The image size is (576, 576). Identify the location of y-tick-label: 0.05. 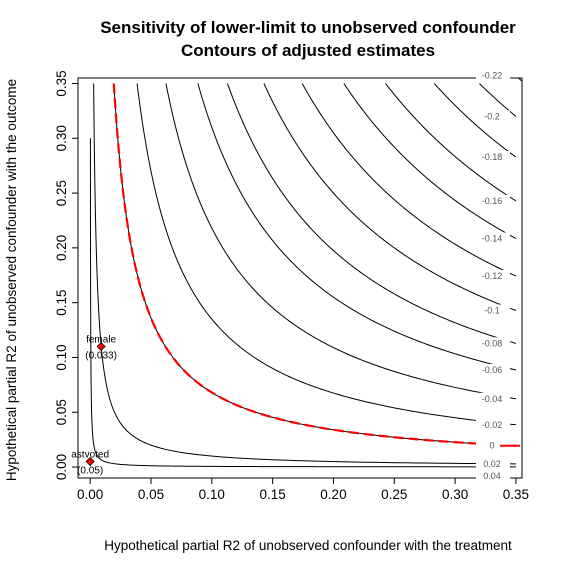
(61, 412).